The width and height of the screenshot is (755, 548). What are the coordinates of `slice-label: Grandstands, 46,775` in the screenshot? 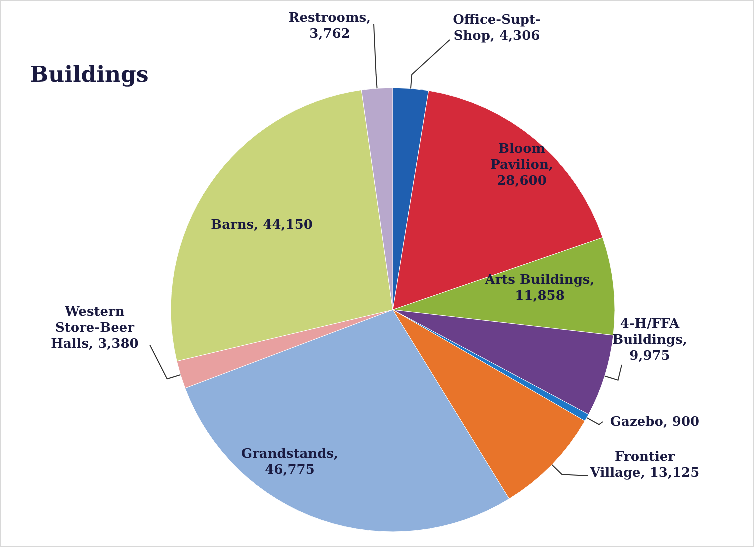 It's located at (290, 462).